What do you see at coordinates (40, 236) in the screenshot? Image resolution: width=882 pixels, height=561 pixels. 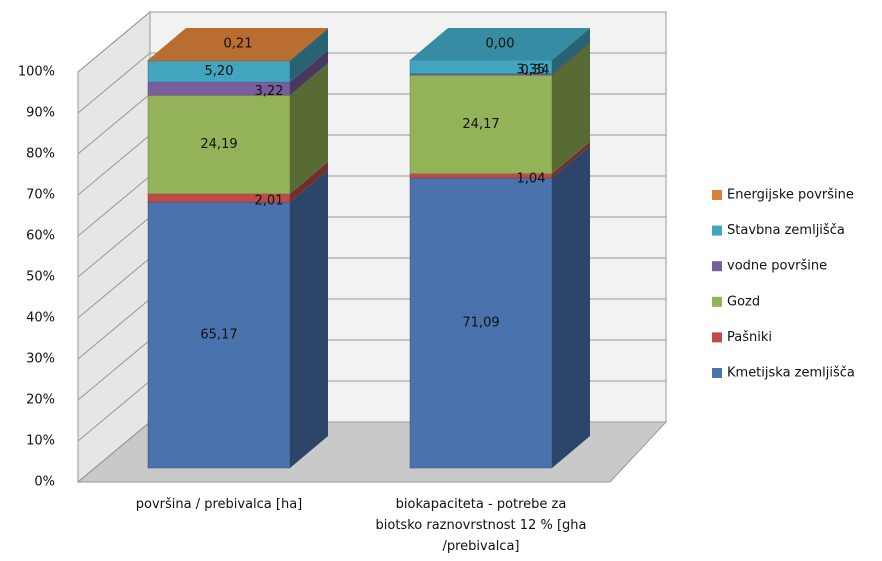 I see `y-tick-label: 60%` at bounding box center [40, 236].